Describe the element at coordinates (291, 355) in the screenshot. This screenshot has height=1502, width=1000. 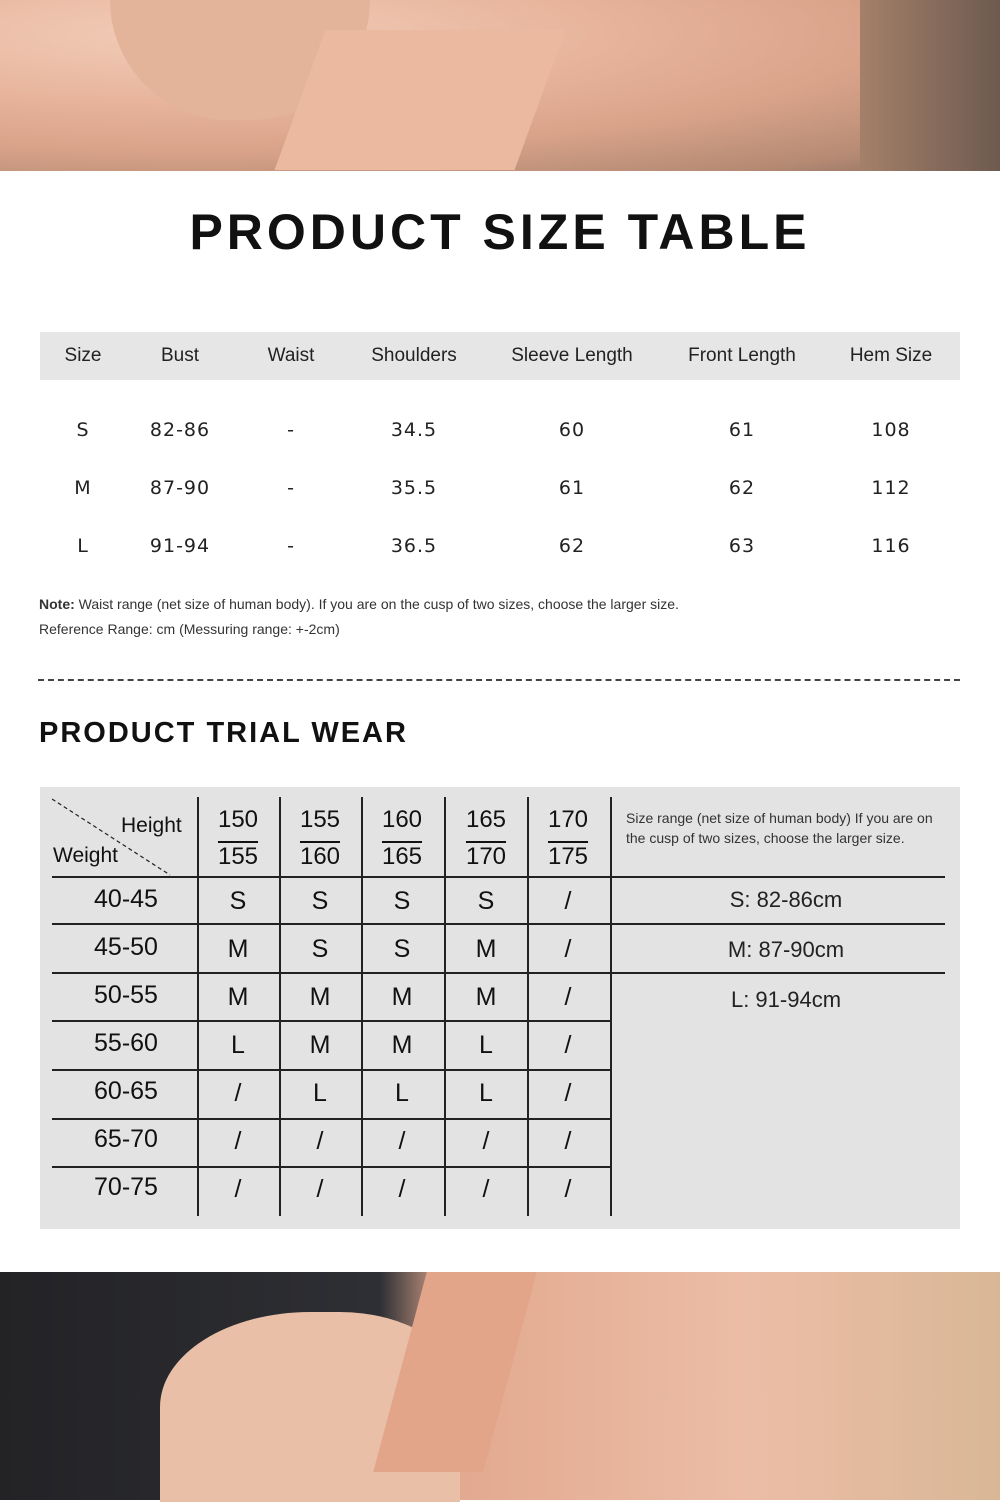
I see `column-header: Waist` at that location.